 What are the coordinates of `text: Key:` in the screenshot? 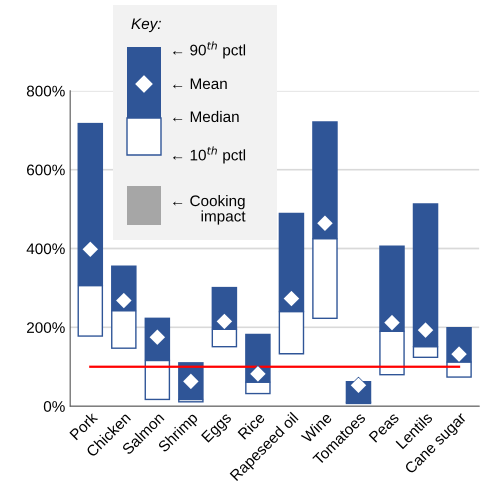 It's located at (146, 25).